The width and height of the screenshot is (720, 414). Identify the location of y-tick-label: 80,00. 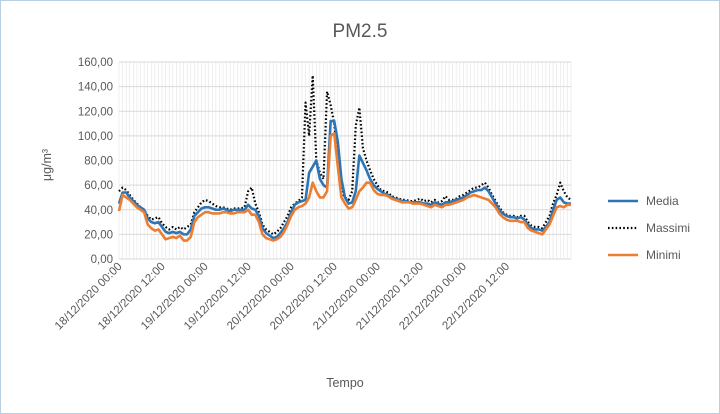
(98, 162).